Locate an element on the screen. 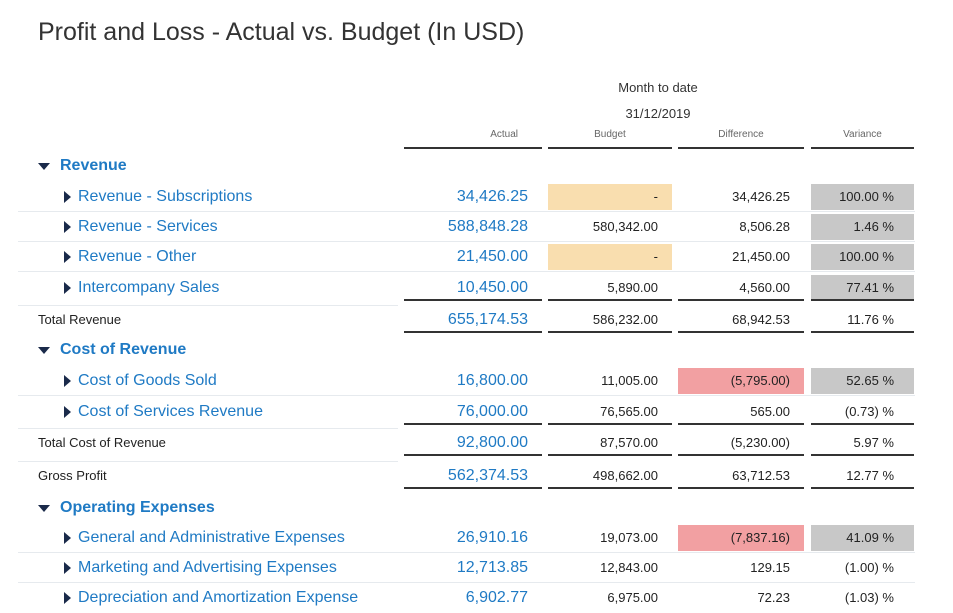 The width and height of the screenshot is (953, 613). difference-value: (7,837.16) is located at coordinates (741, 538).